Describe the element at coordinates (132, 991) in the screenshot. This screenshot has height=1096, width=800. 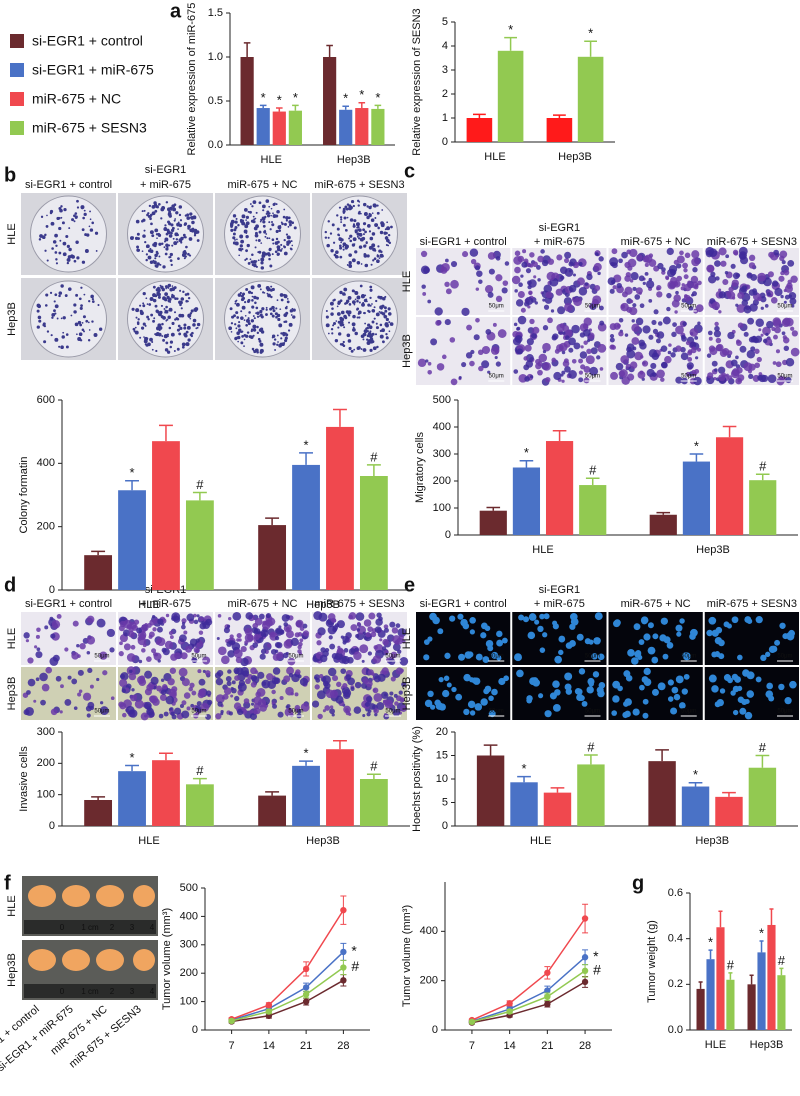
I see `ruler-label: 3` at that location.